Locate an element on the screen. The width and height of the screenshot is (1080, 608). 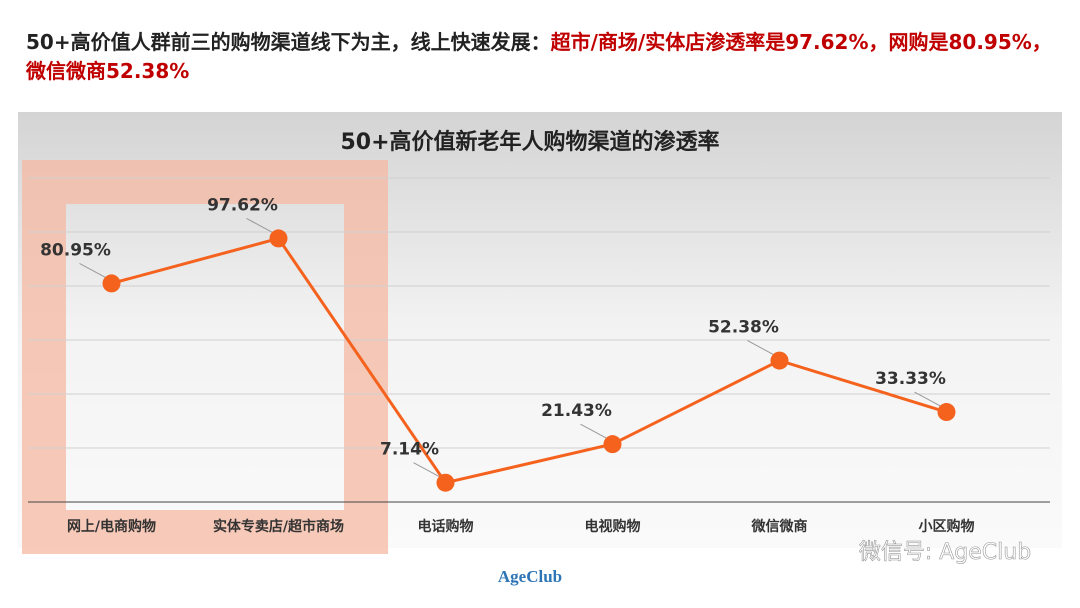
x-tick-label: 实体专卖店/超市商场 is located at coordinates (278, 526).